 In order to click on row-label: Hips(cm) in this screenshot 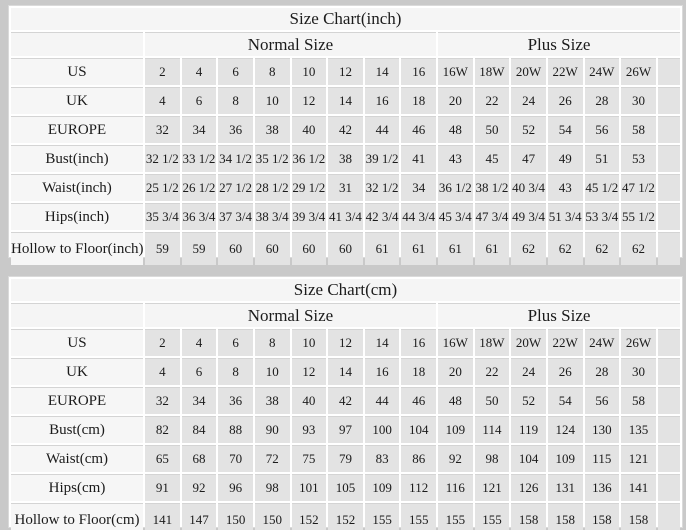, I will do `click(77, 487)`.